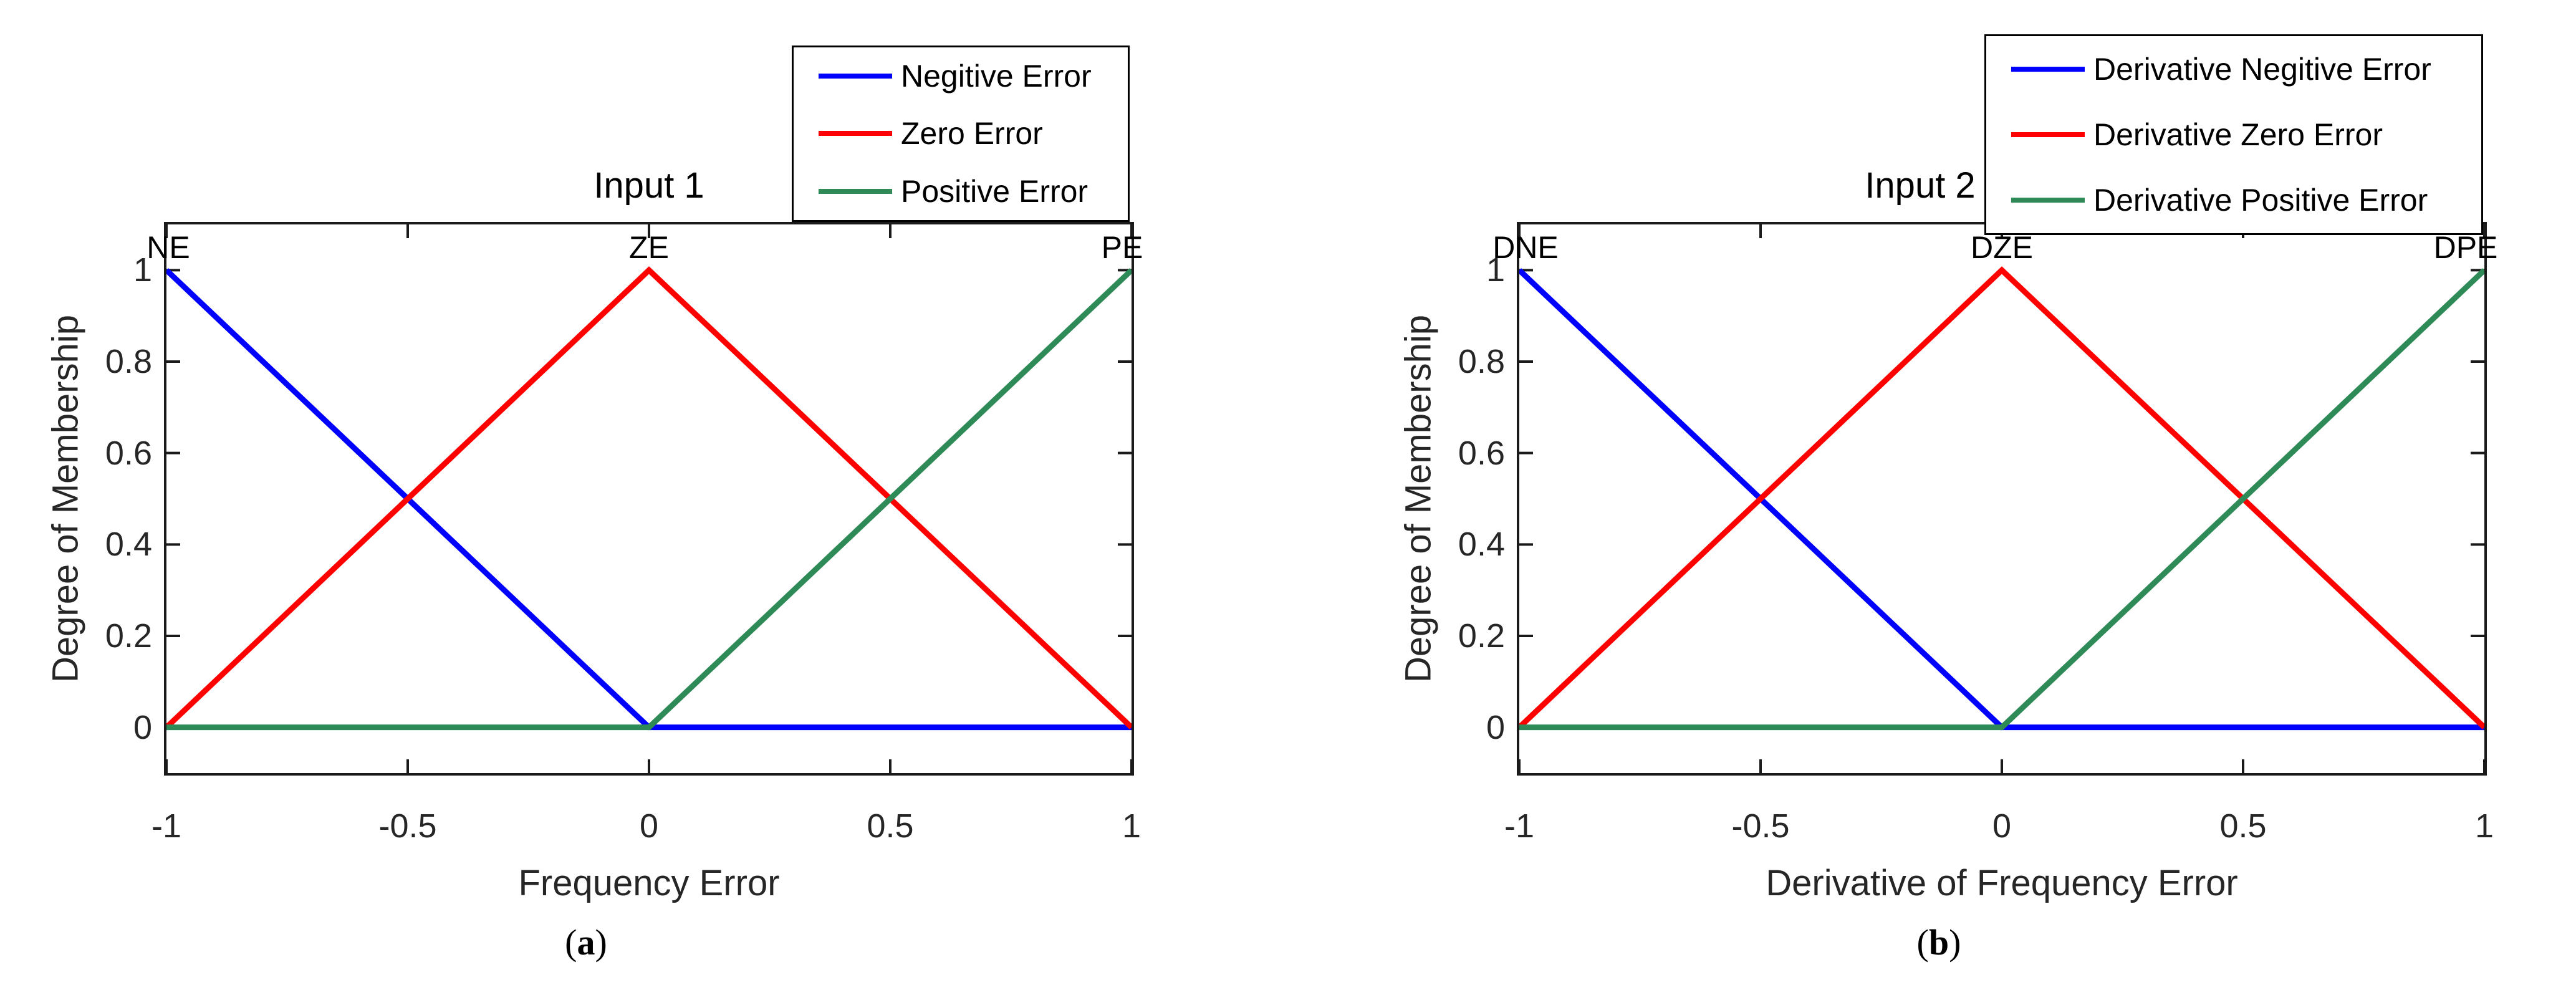 This screenshot has height=1000, width=2576. Describe the element at coordinates (2238, 134) in the screenshot. I see `legend-label: Derivative Zero Error` at that location.